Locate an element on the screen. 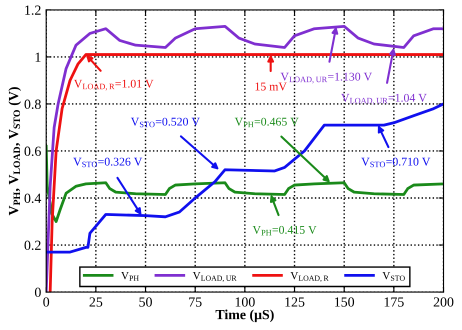 The image size is (462, 330). legend-label: V$_{PH}$ is located at coordinates (130, 276).